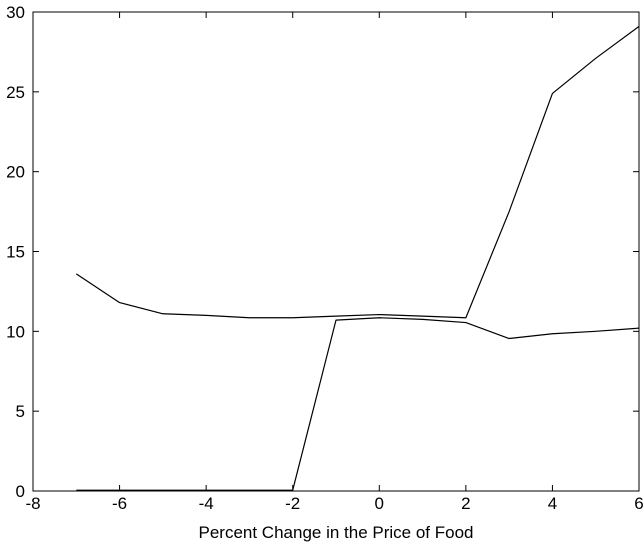 The image size is (644, 547). What do you see at coordinates (15, 331) in the screenshot?
I see `y-tick-label: 10` at bounding box center [15, 331].